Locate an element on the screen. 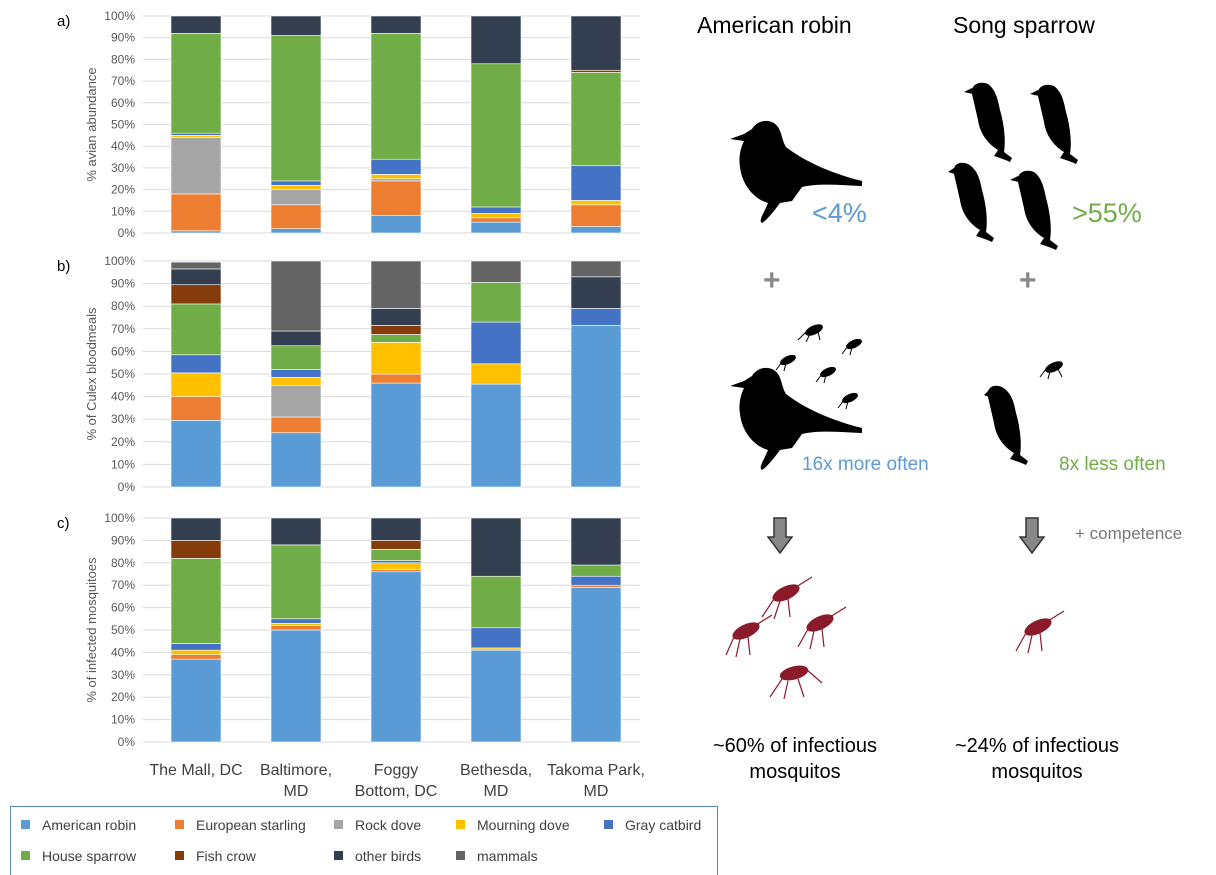 The height and width of the screenshot is (875, 1216). y-tick-label: 20% is located at coordinates (123, 190).